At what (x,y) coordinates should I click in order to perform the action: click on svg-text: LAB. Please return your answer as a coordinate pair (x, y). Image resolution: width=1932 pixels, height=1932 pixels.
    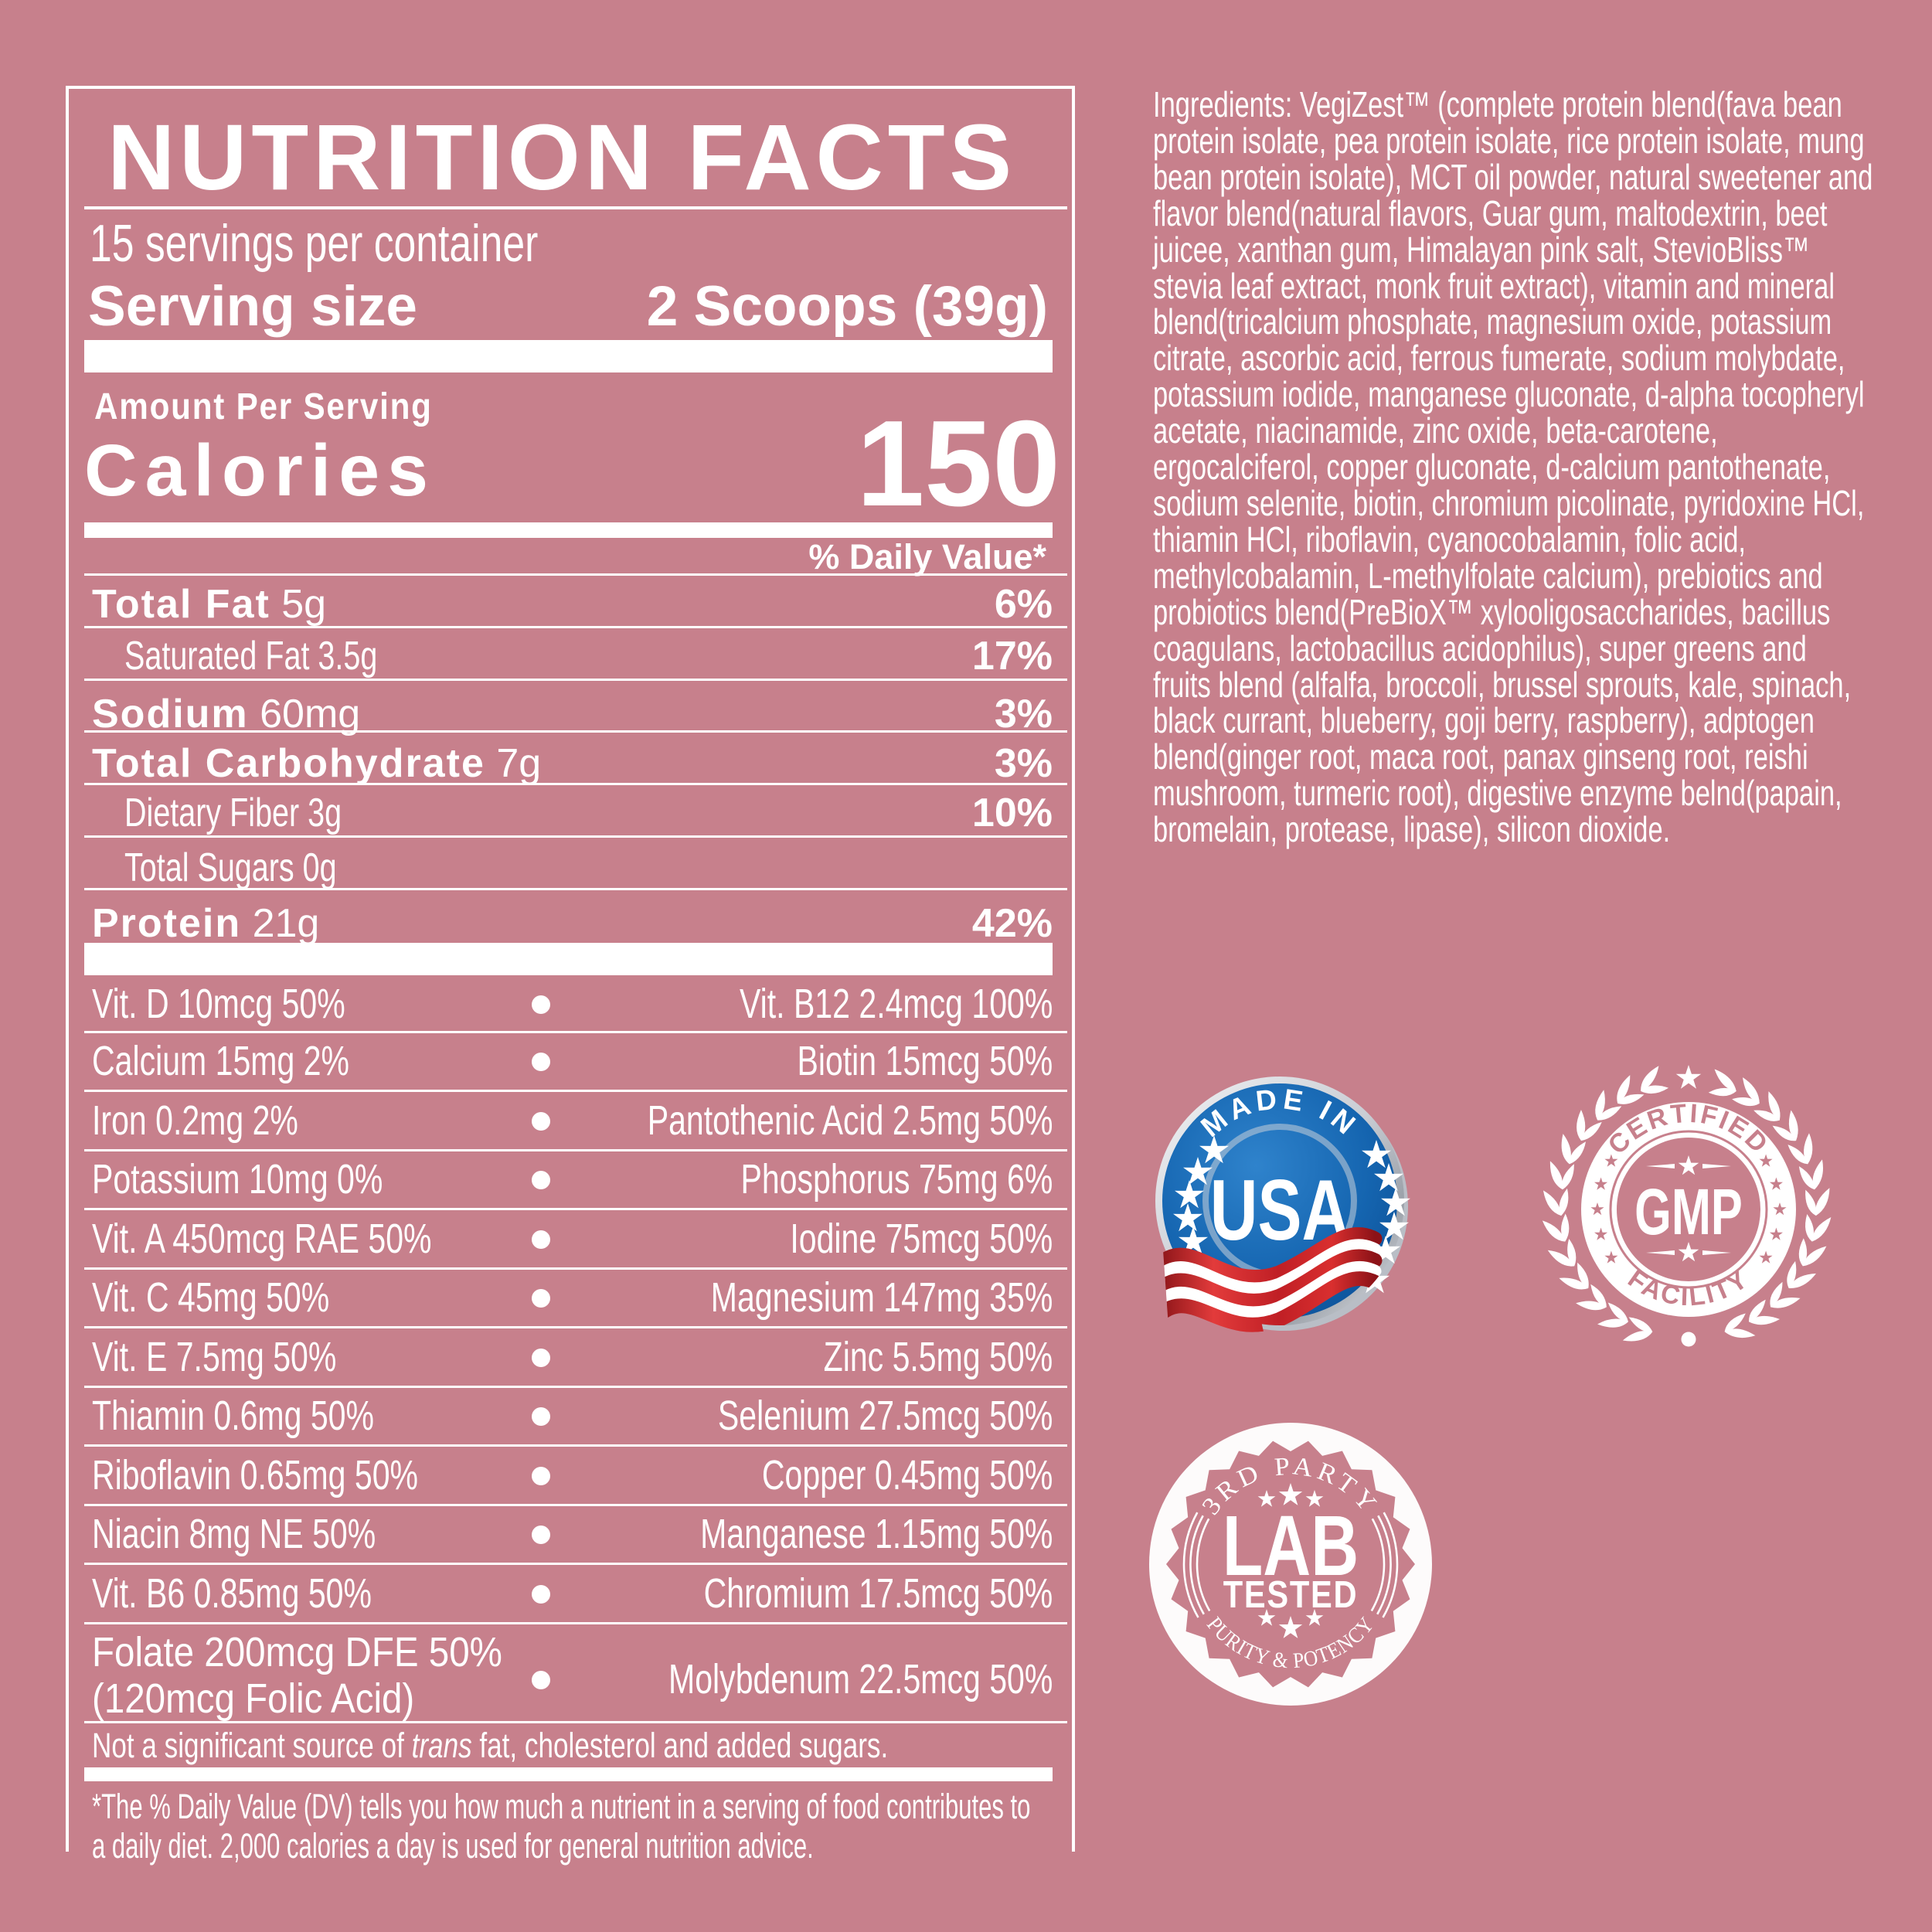
    Looking at the image, I should click on (1291, 1546).